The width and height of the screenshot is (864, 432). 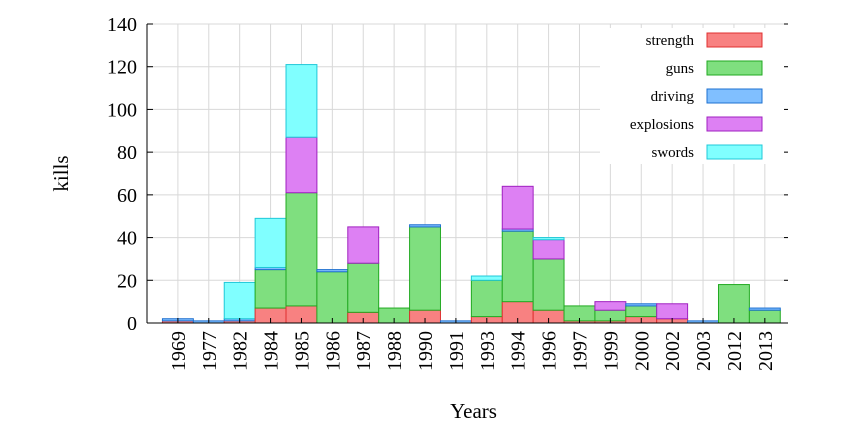 What do you see at coordinates (670, 41) in the screenshot?
I see `legend-label-strength: strength` at bounding box center [670, 41].